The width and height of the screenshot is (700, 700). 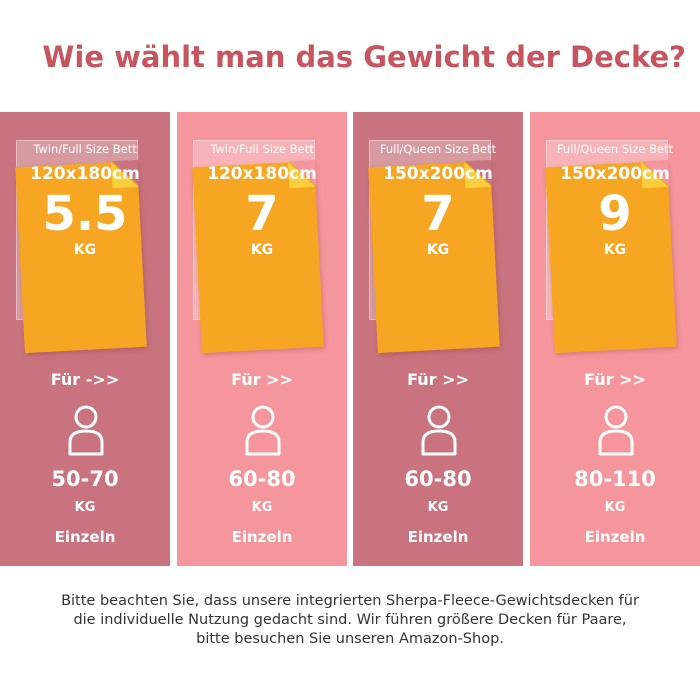 I want to click on blanket-weight: 5.5, so click(x=85, y=214).